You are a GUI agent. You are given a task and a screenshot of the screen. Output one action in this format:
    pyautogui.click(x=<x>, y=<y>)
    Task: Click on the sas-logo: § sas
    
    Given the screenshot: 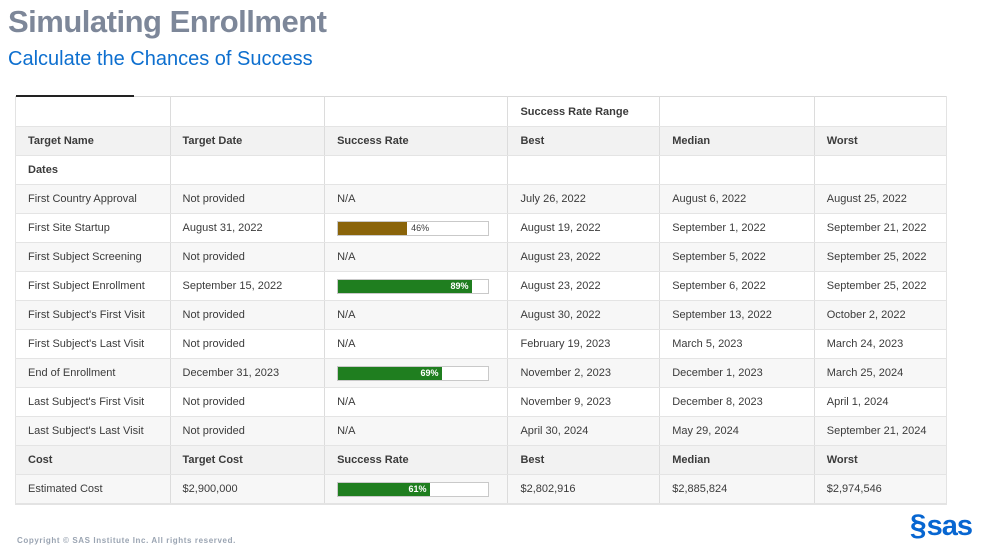 What is the action you would take?
    pyautogui.click(x=941, y=526)
    